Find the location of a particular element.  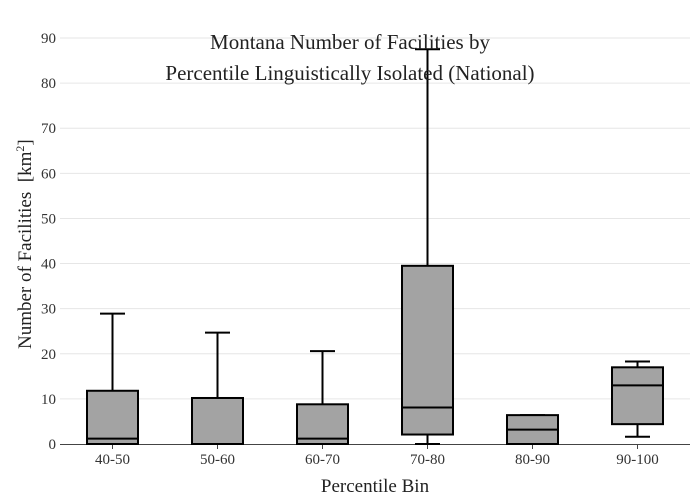

y-tick-label: 50 is located at coordinates (48, 219).